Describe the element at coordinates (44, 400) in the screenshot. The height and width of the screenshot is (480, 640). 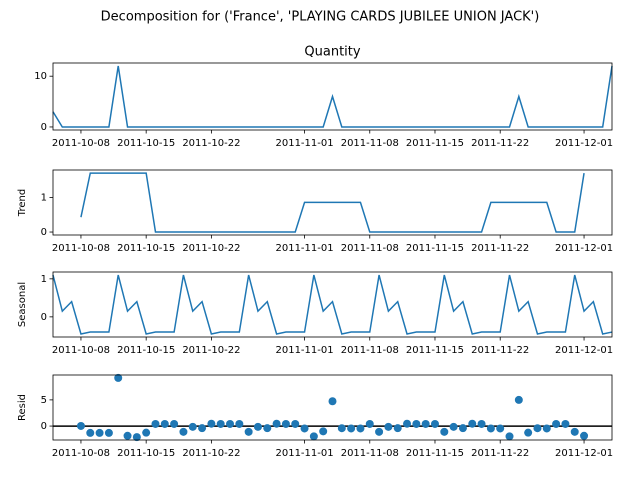
I see `y-tick-label: 5` at that location.